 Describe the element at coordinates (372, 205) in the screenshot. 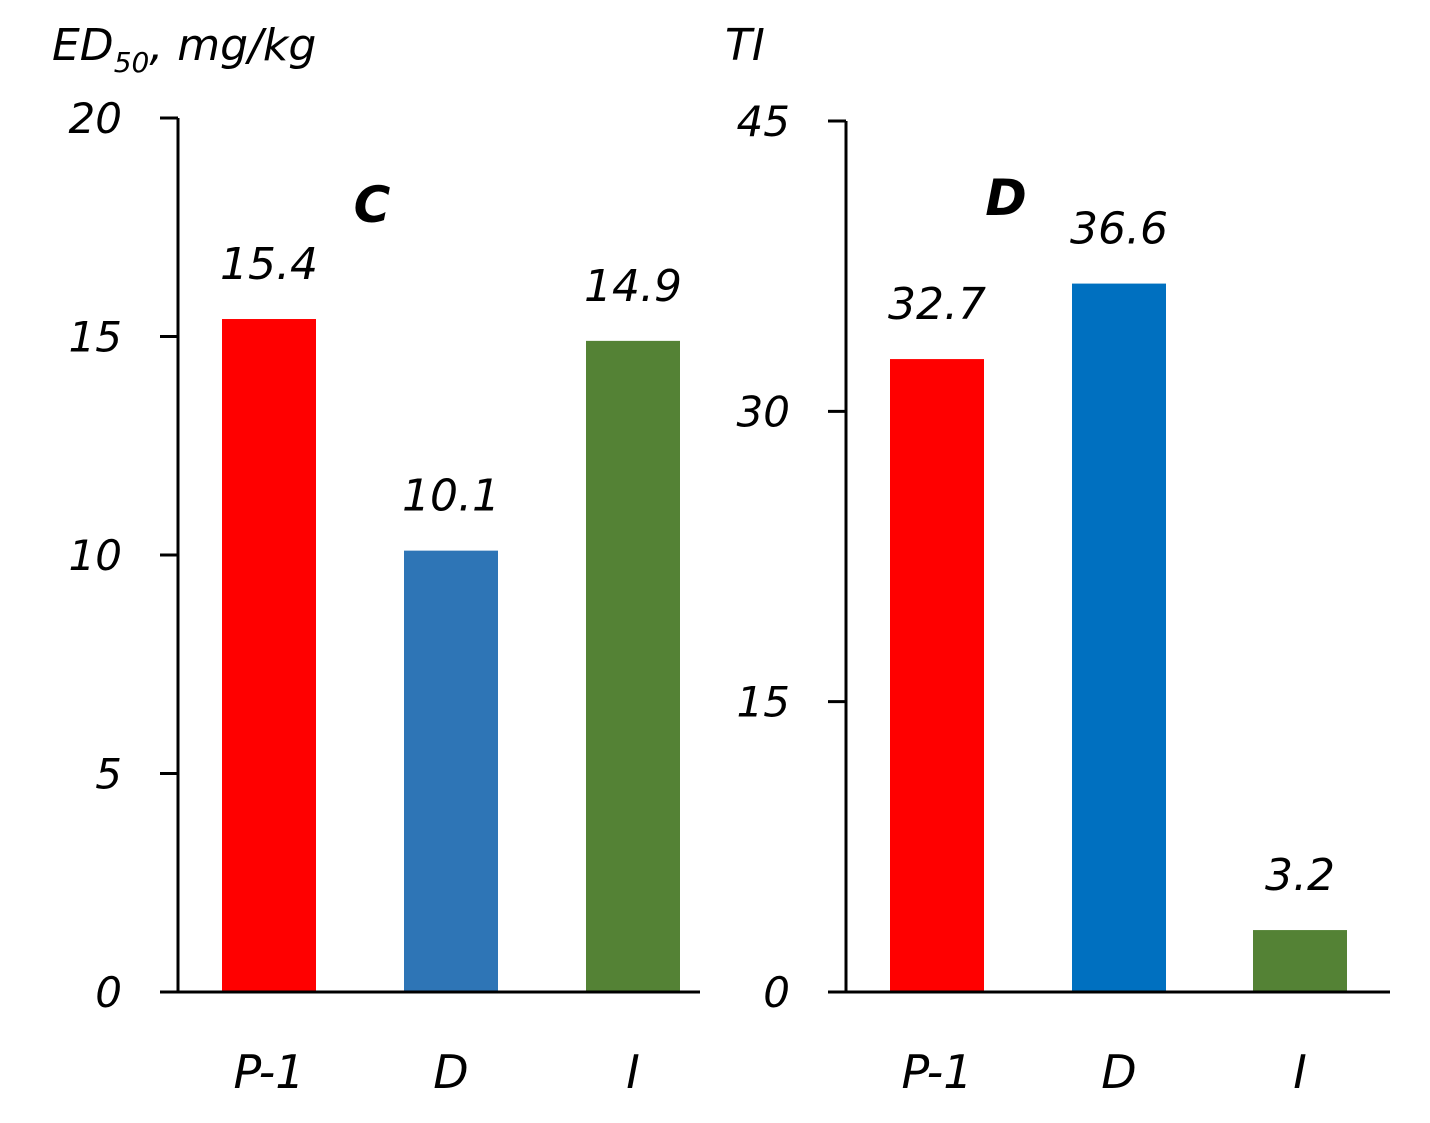

I see `panel-label: C` at that location.